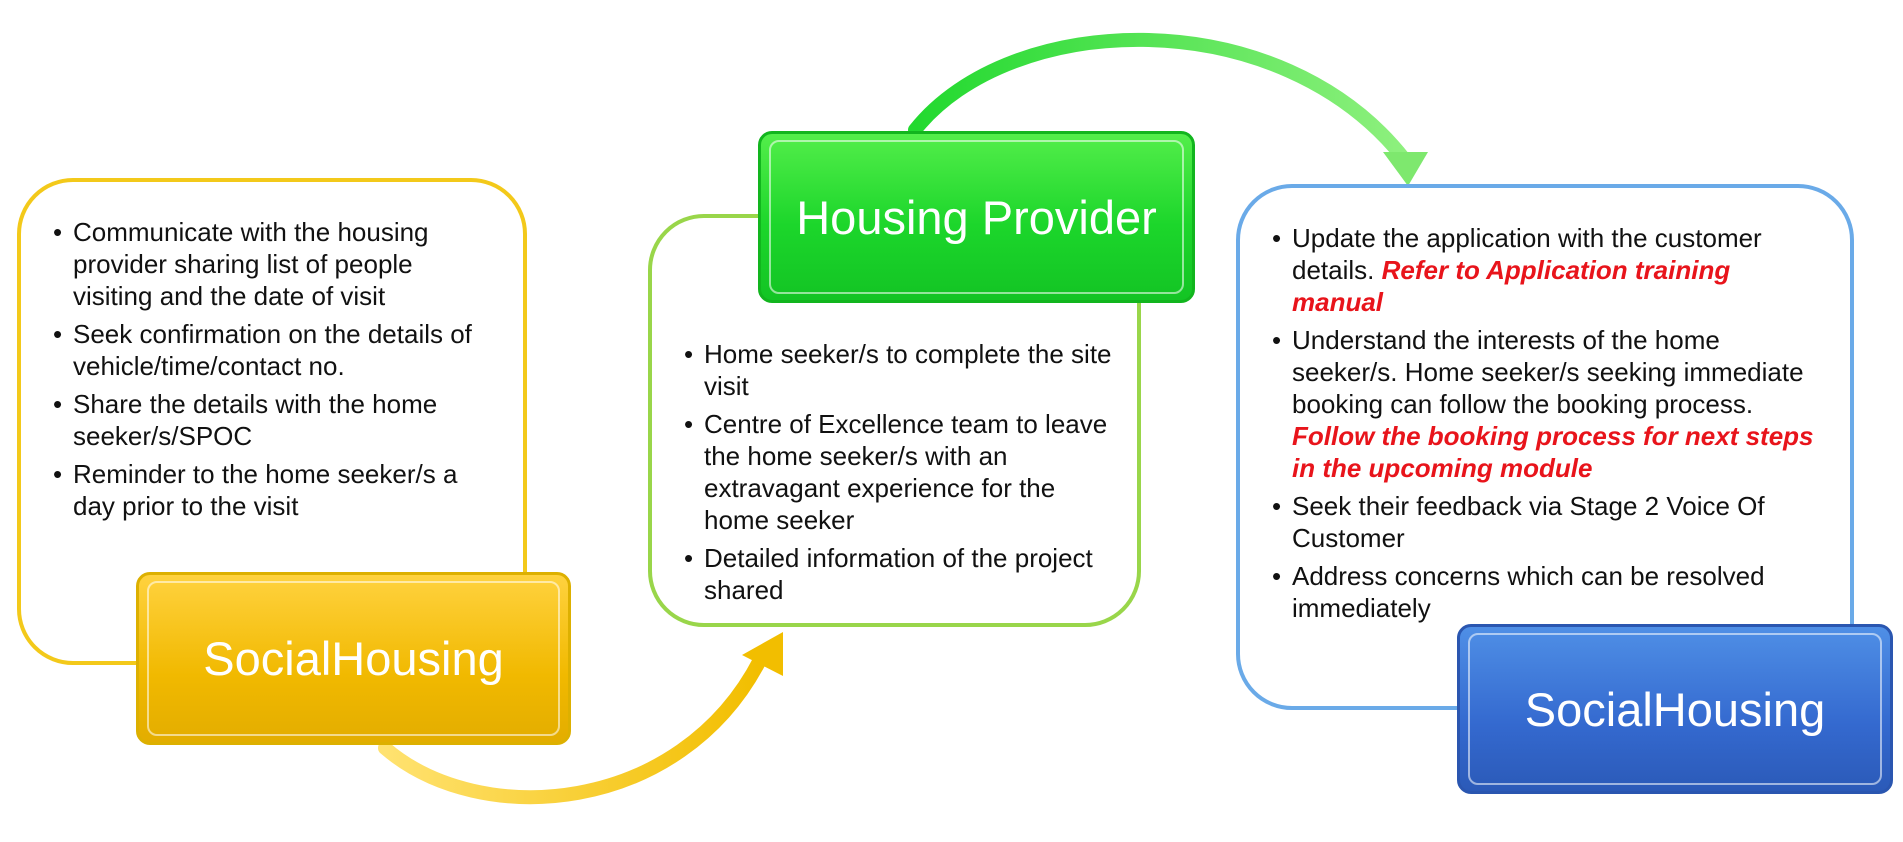  I want to click on stage-1-label: SocialHousing, so click(353, 658).